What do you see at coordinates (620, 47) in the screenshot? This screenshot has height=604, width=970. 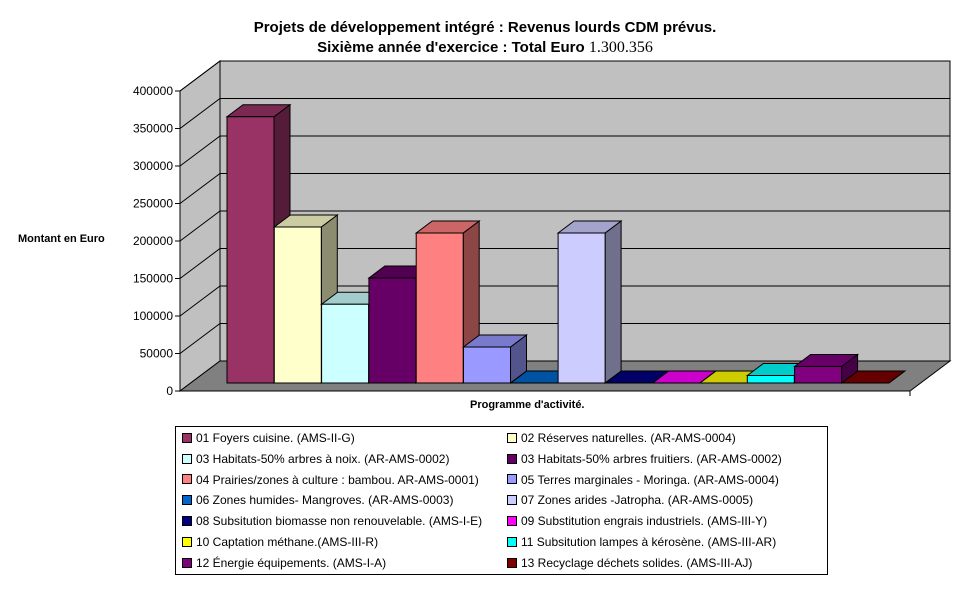 I see `chart-subtitle-value: 1.300.356` at bounding box center [620, 47].